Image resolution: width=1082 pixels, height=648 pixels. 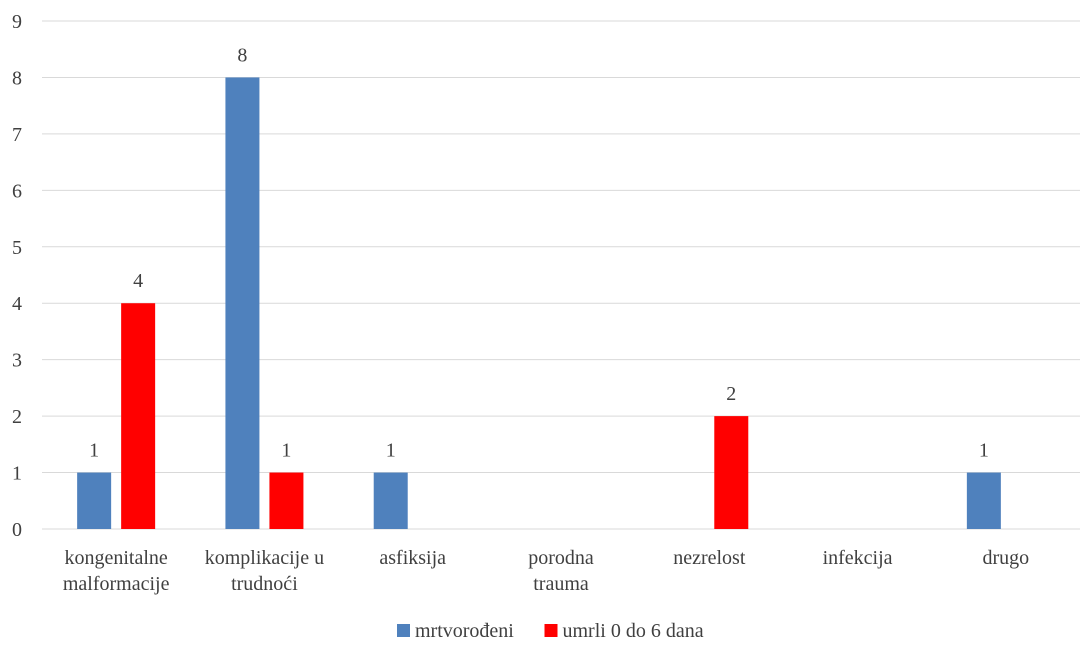 What do you see at coordinates (116, 584) in the screenshot?
I see `x-tick-label-line: malformacije` at bounding box center [116, 584].